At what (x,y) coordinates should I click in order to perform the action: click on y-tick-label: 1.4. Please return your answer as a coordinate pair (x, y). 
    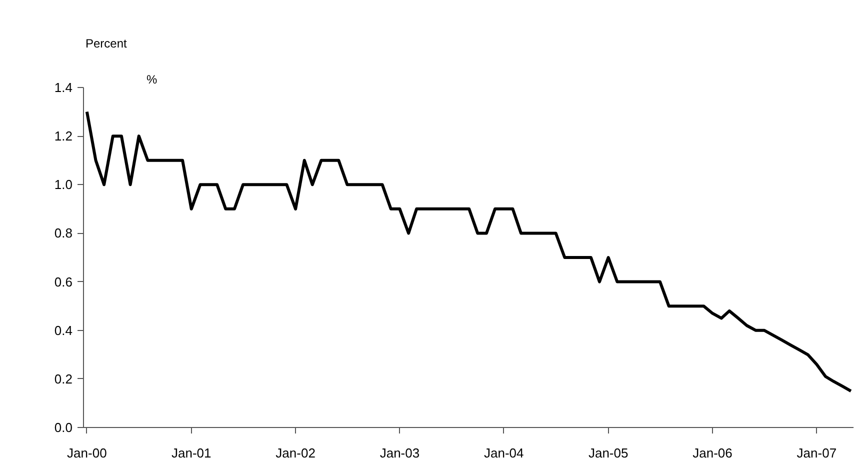
    Looking at the image, I should click on (63, 87).